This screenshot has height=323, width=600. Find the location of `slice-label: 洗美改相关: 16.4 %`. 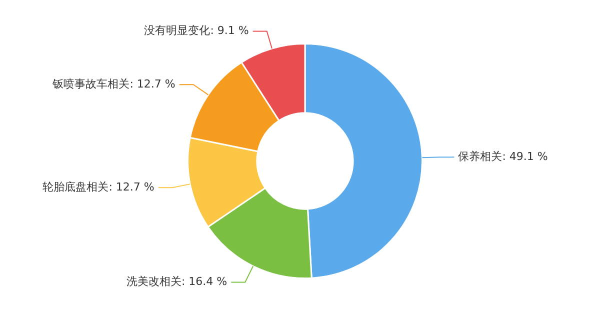

slice-label: 洗美改相关: 16.4 % is located at coordinates (177, 281).